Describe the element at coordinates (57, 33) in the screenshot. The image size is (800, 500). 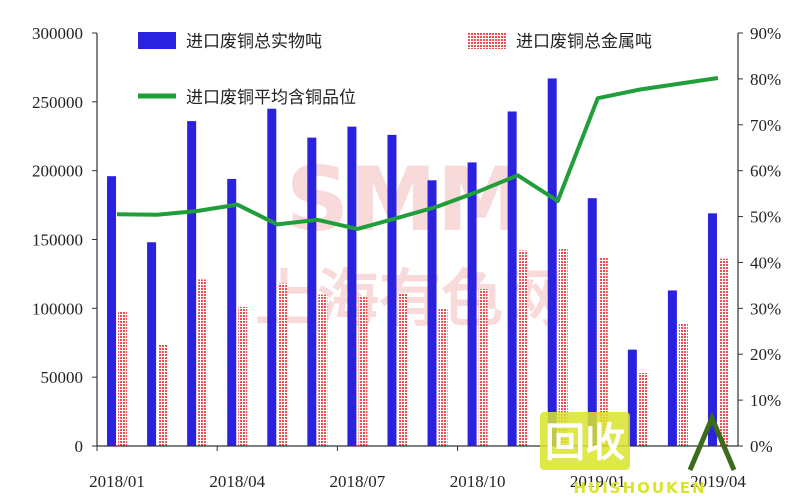
I see `y-left-tick-label: 300000` at that location.